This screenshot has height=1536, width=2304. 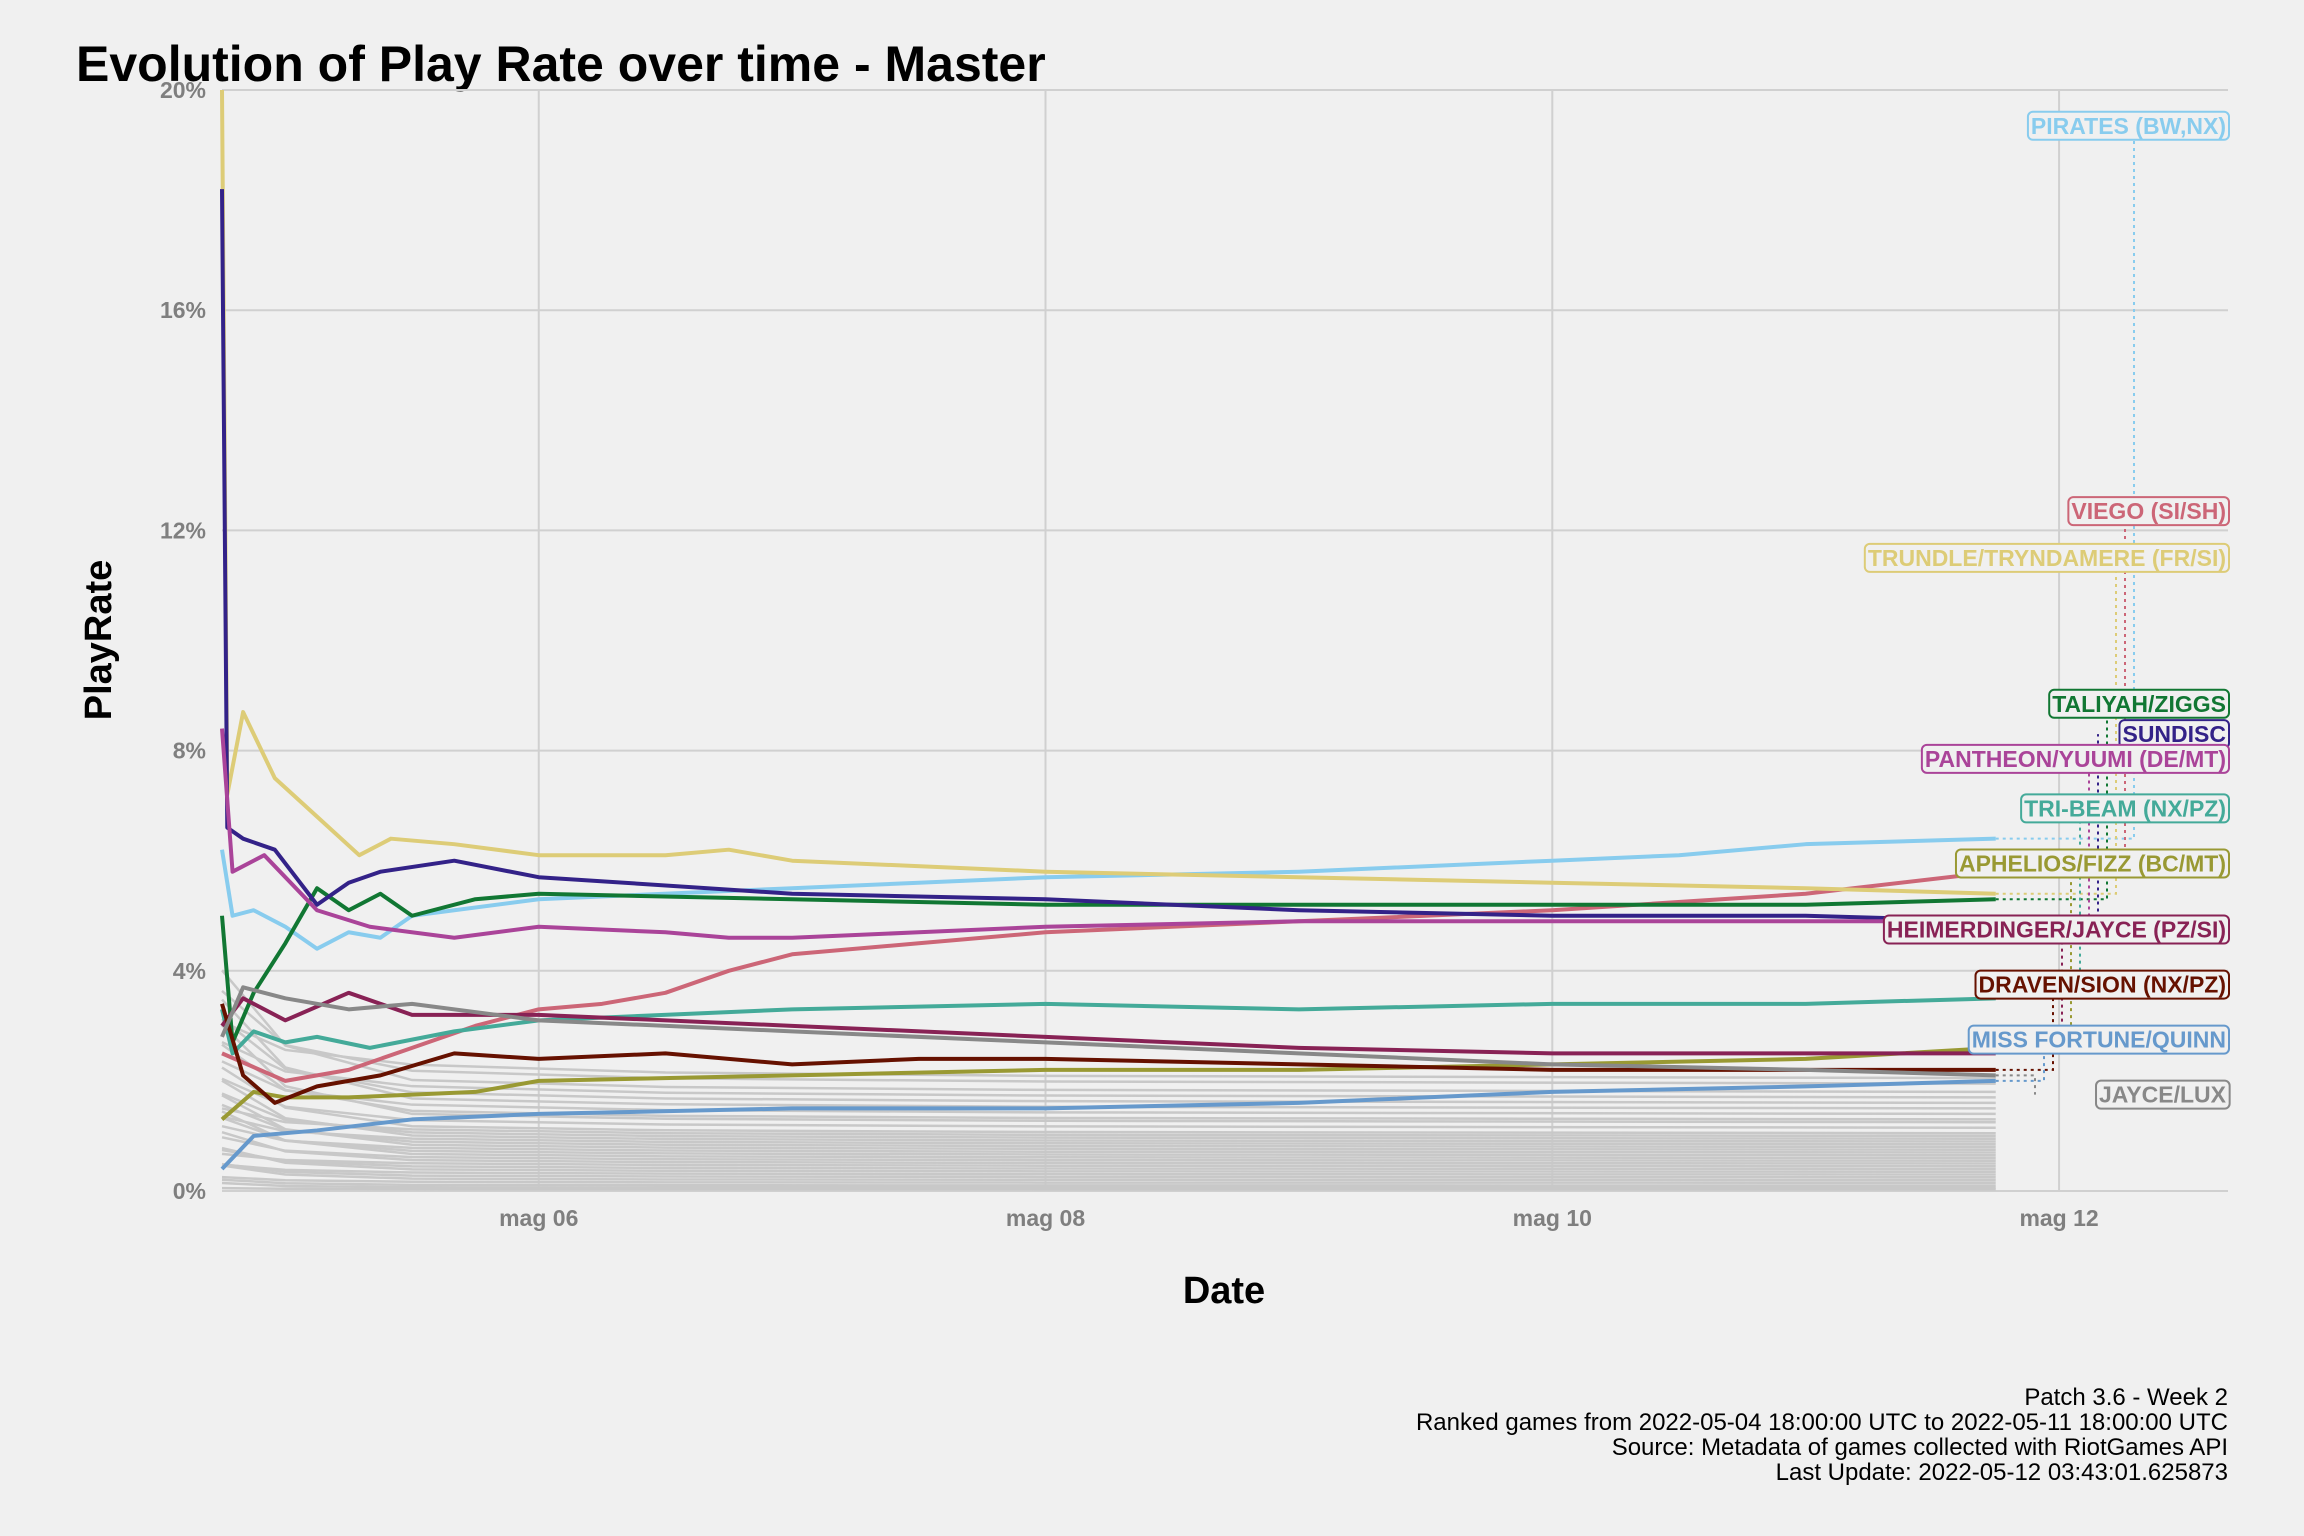 I want to click on series-end-label: TRUNDLE/TRYNDAMERE (FR/SI), so click(x=2046, y=557).